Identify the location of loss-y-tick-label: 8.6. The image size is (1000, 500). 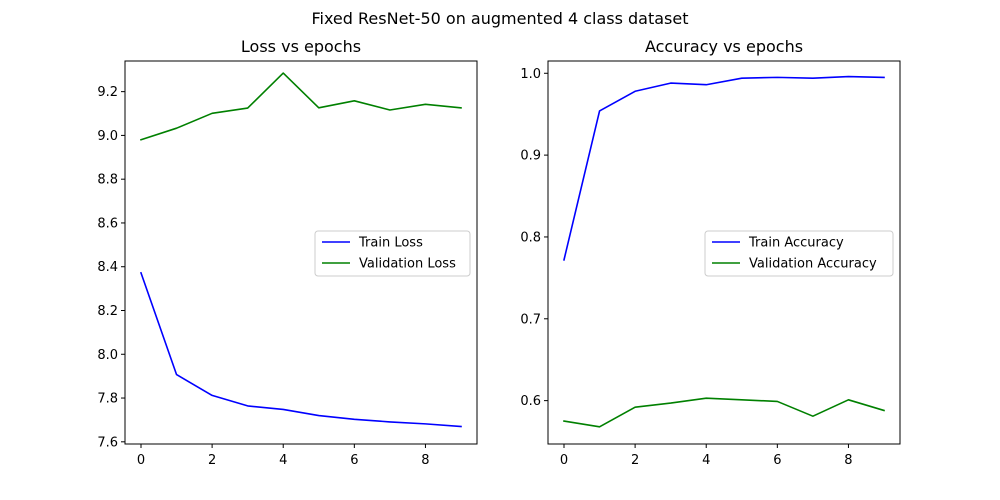
(107, 223).